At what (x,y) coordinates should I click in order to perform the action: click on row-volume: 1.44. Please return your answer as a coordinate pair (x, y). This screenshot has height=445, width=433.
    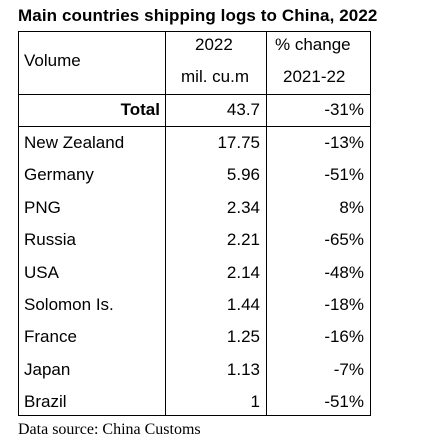
    Looking at the image, I should click on (243, 304).